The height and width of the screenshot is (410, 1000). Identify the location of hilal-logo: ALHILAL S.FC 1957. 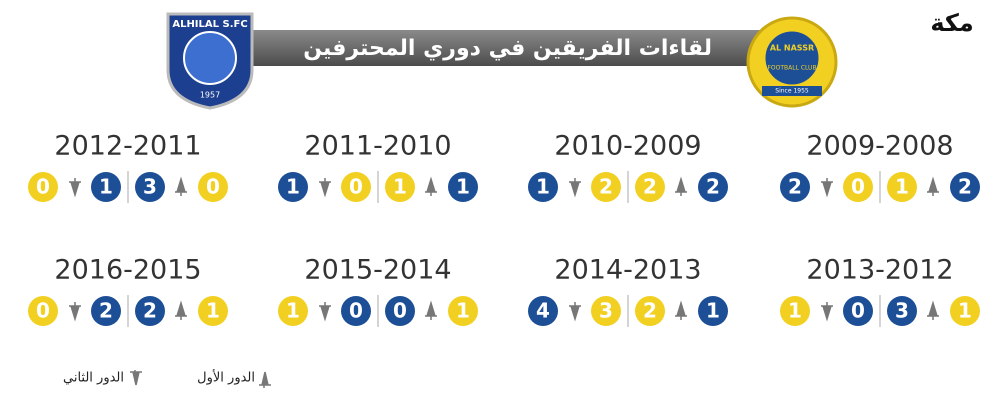
(210, 61).